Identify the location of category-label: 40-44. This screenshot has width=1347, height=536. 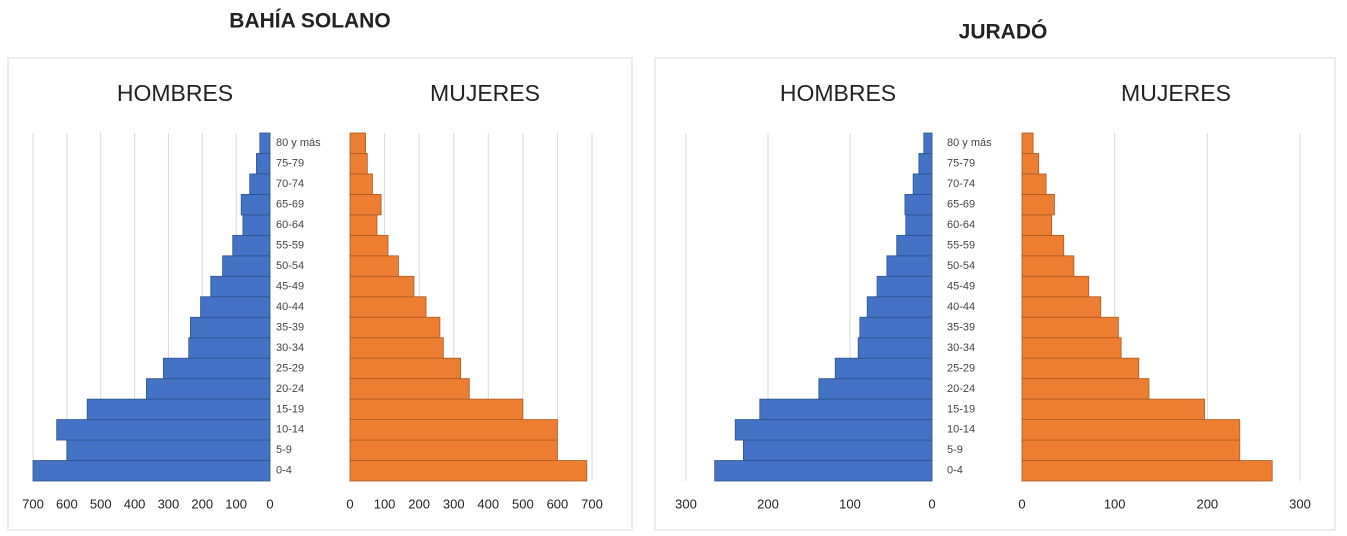
(961, 307).